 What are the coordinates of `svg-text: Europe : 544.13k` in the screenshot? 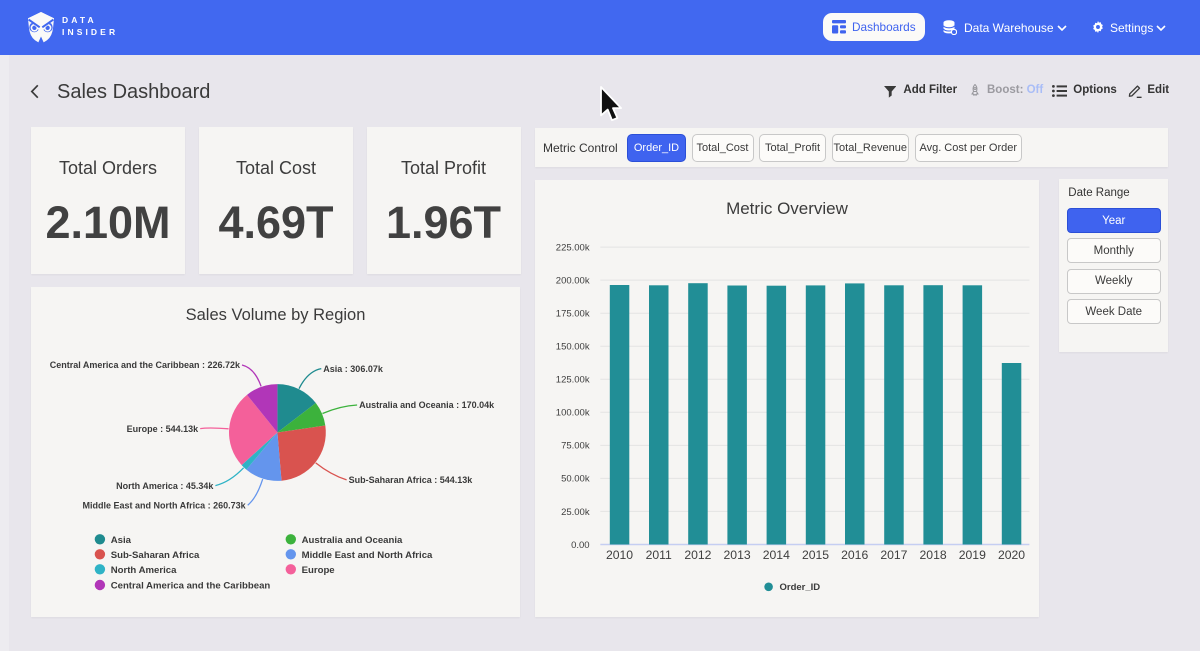 It's located at (163, 429).